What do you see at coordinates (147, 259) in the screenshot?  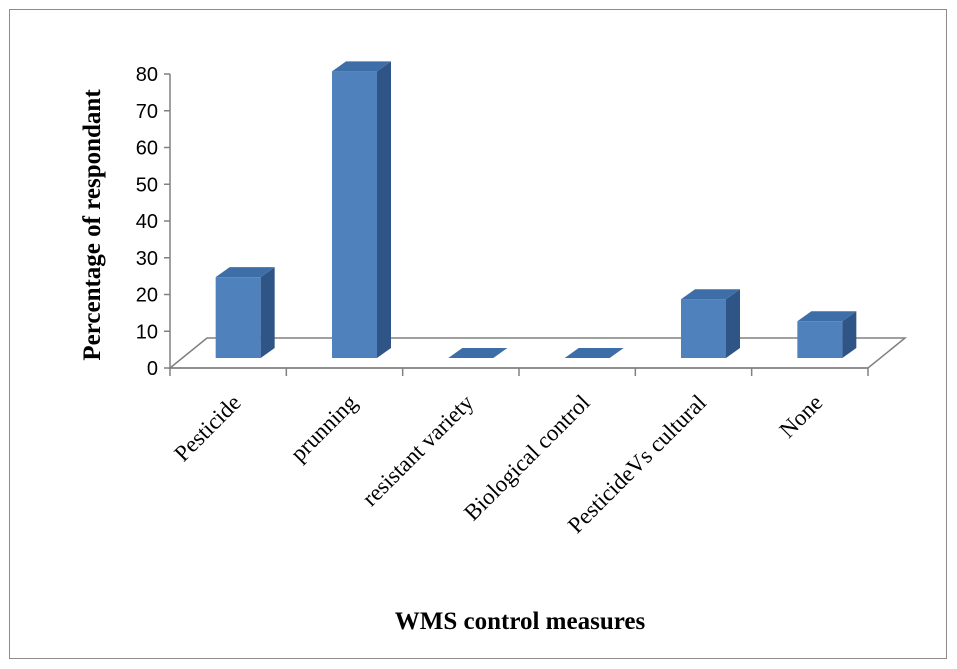 I see `y-tick-label: 30` at bounding box center [147, 259].